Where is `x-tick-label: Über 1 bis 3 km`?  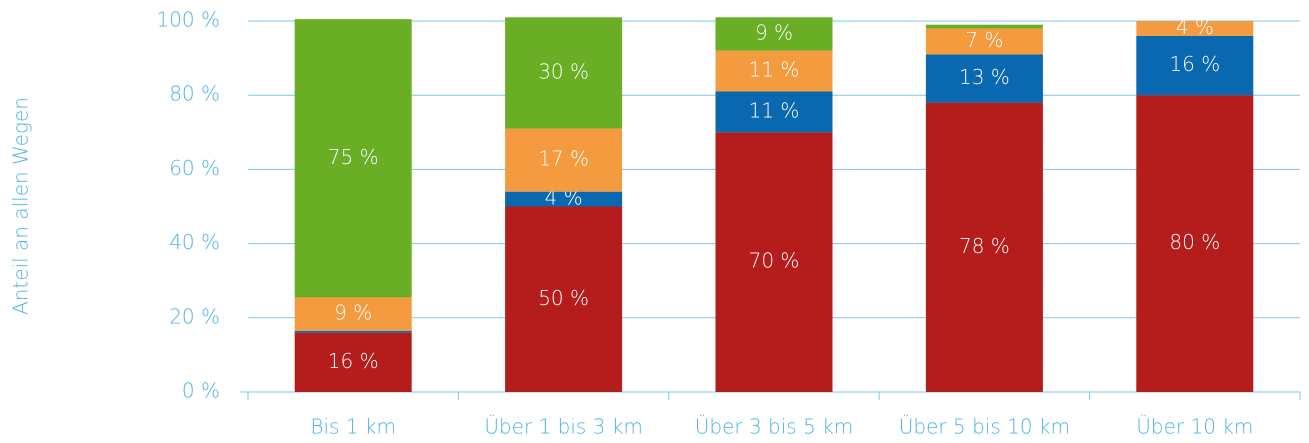
x-tick-label: Über 1 bis 3 km is located at coordinates (563, 427).